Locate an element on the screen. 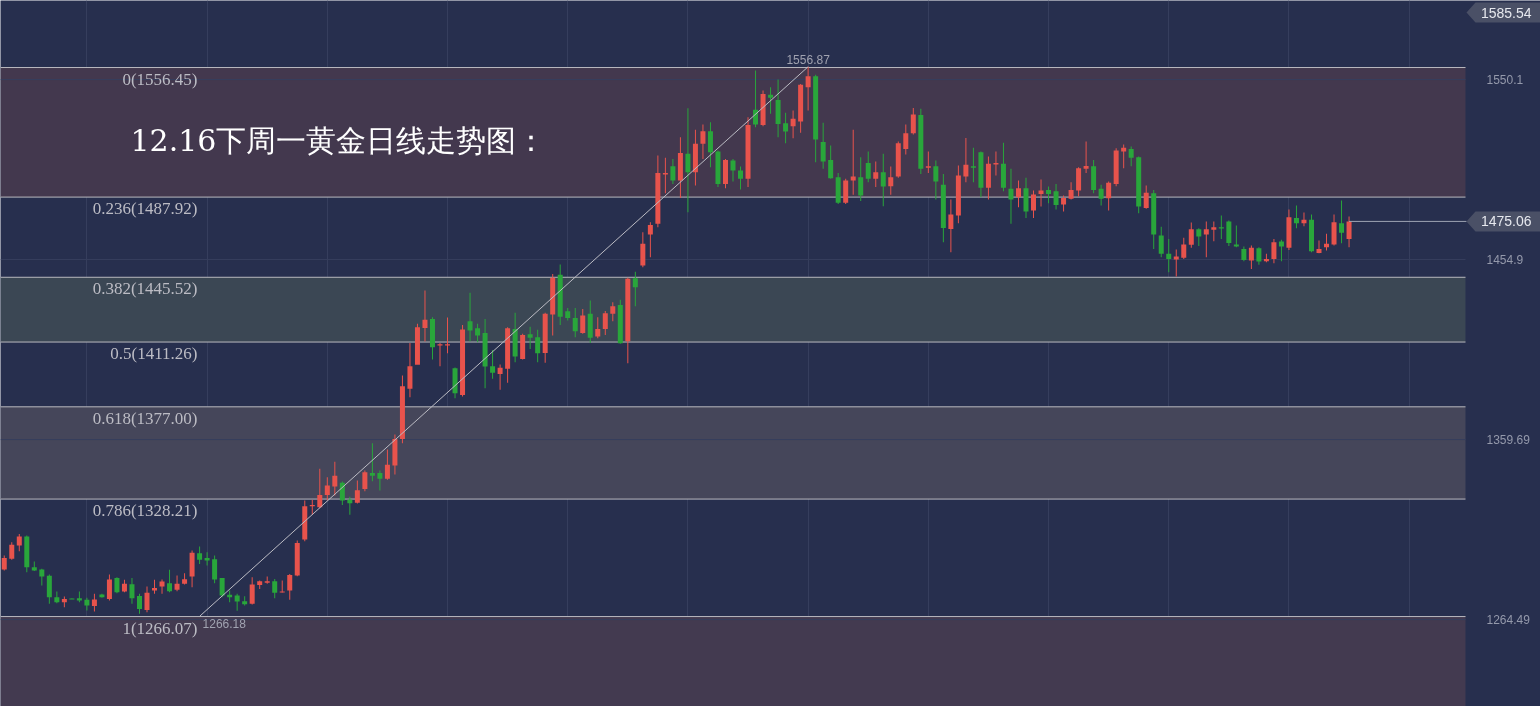 The width and height of the screenshot is (1540, 706). text: 12.16下周一黄金日线走势图： is located at coordinates (338, 140).